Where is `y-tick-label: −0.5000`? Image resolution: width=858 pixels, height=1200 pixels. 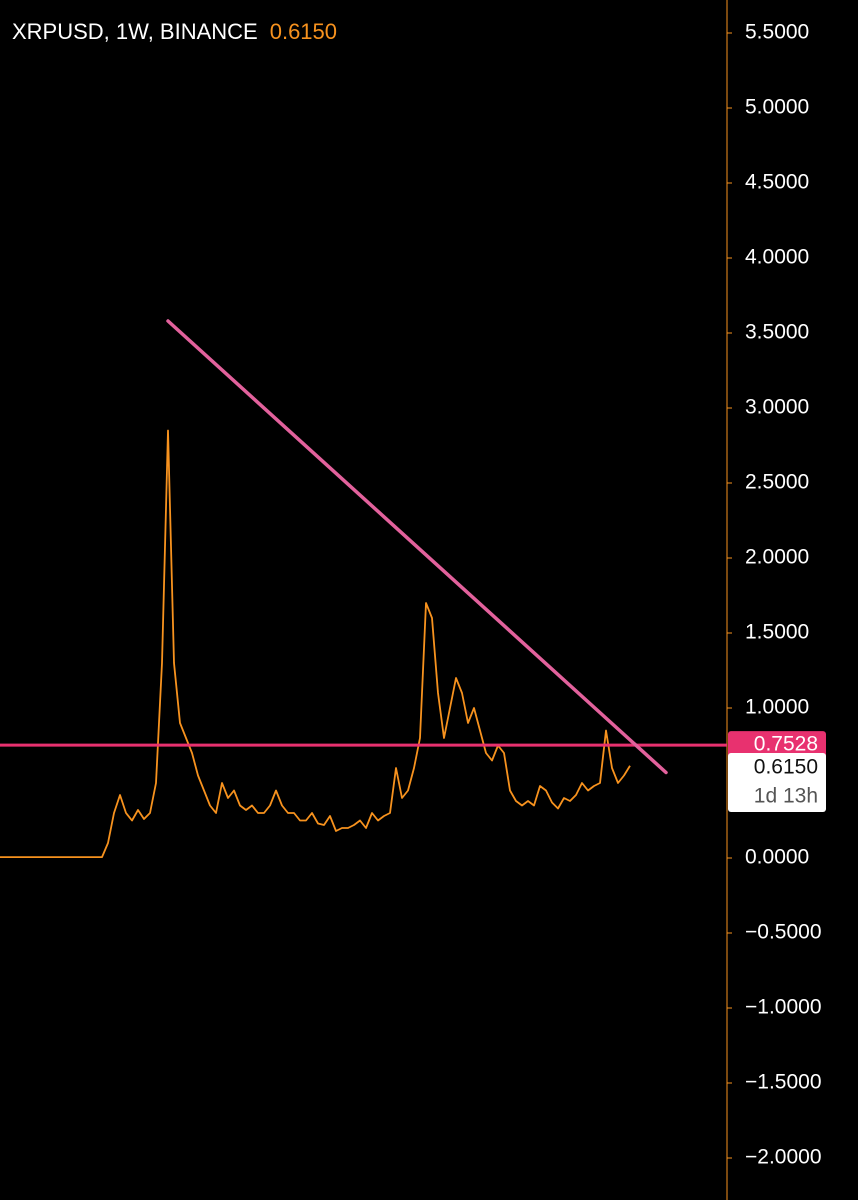
y-tick-label: −0.5000 is located at coordinates (783, 932).